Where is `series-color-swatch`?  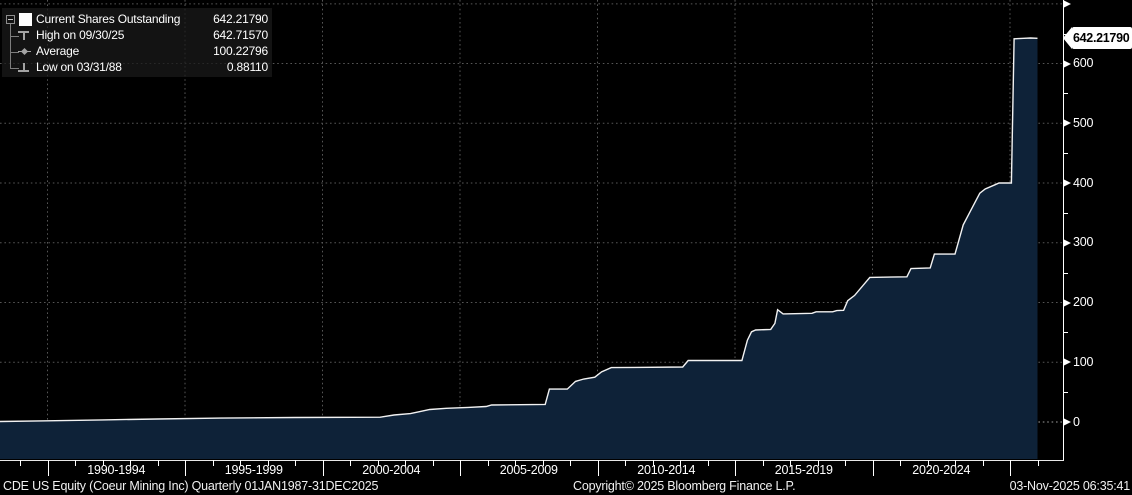
series-color-swatch is located at coordinates (25, 19).